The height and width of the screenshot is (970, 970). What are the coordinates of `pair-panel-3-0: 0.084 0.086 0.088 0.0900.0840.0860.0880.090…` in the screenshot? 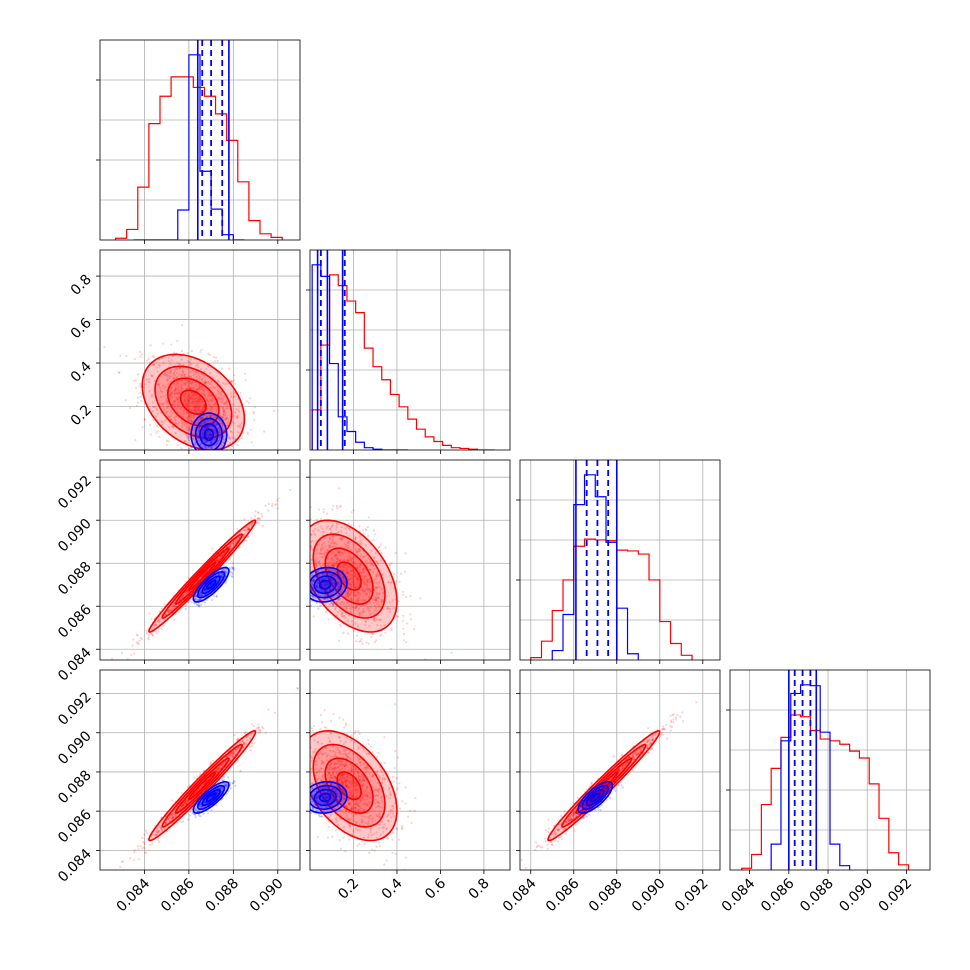 It's located at (178, 792).